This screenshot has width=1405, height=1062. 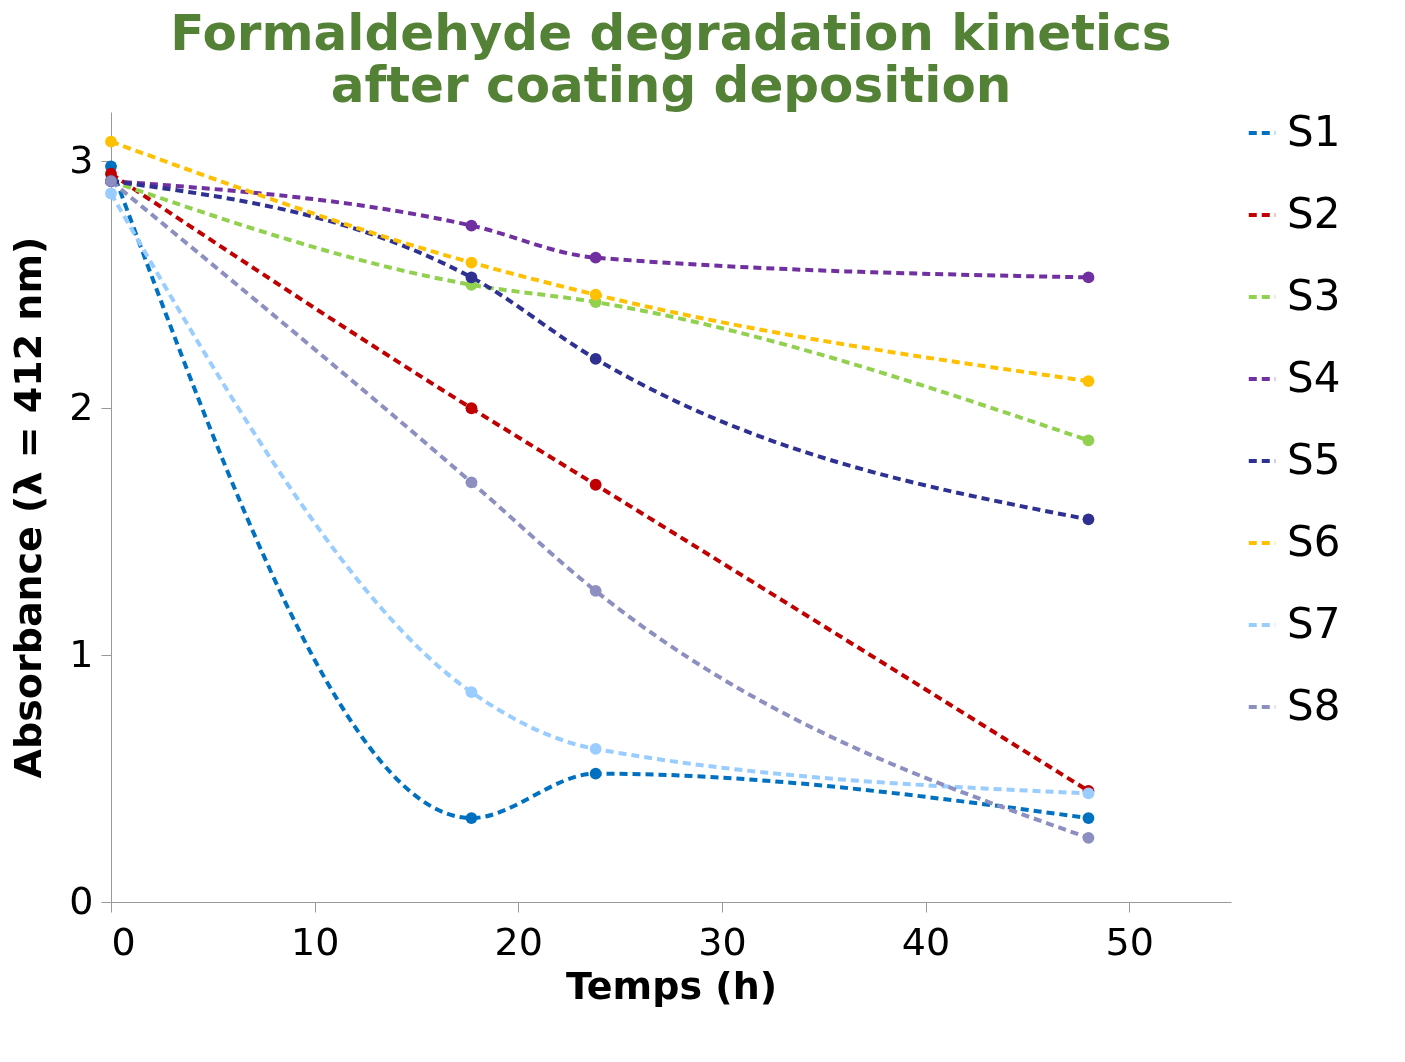 What do you see at coordinates (1314, 213) in the screenshot?
I see `legend-label: S2` at bounding box center [1314, 213].